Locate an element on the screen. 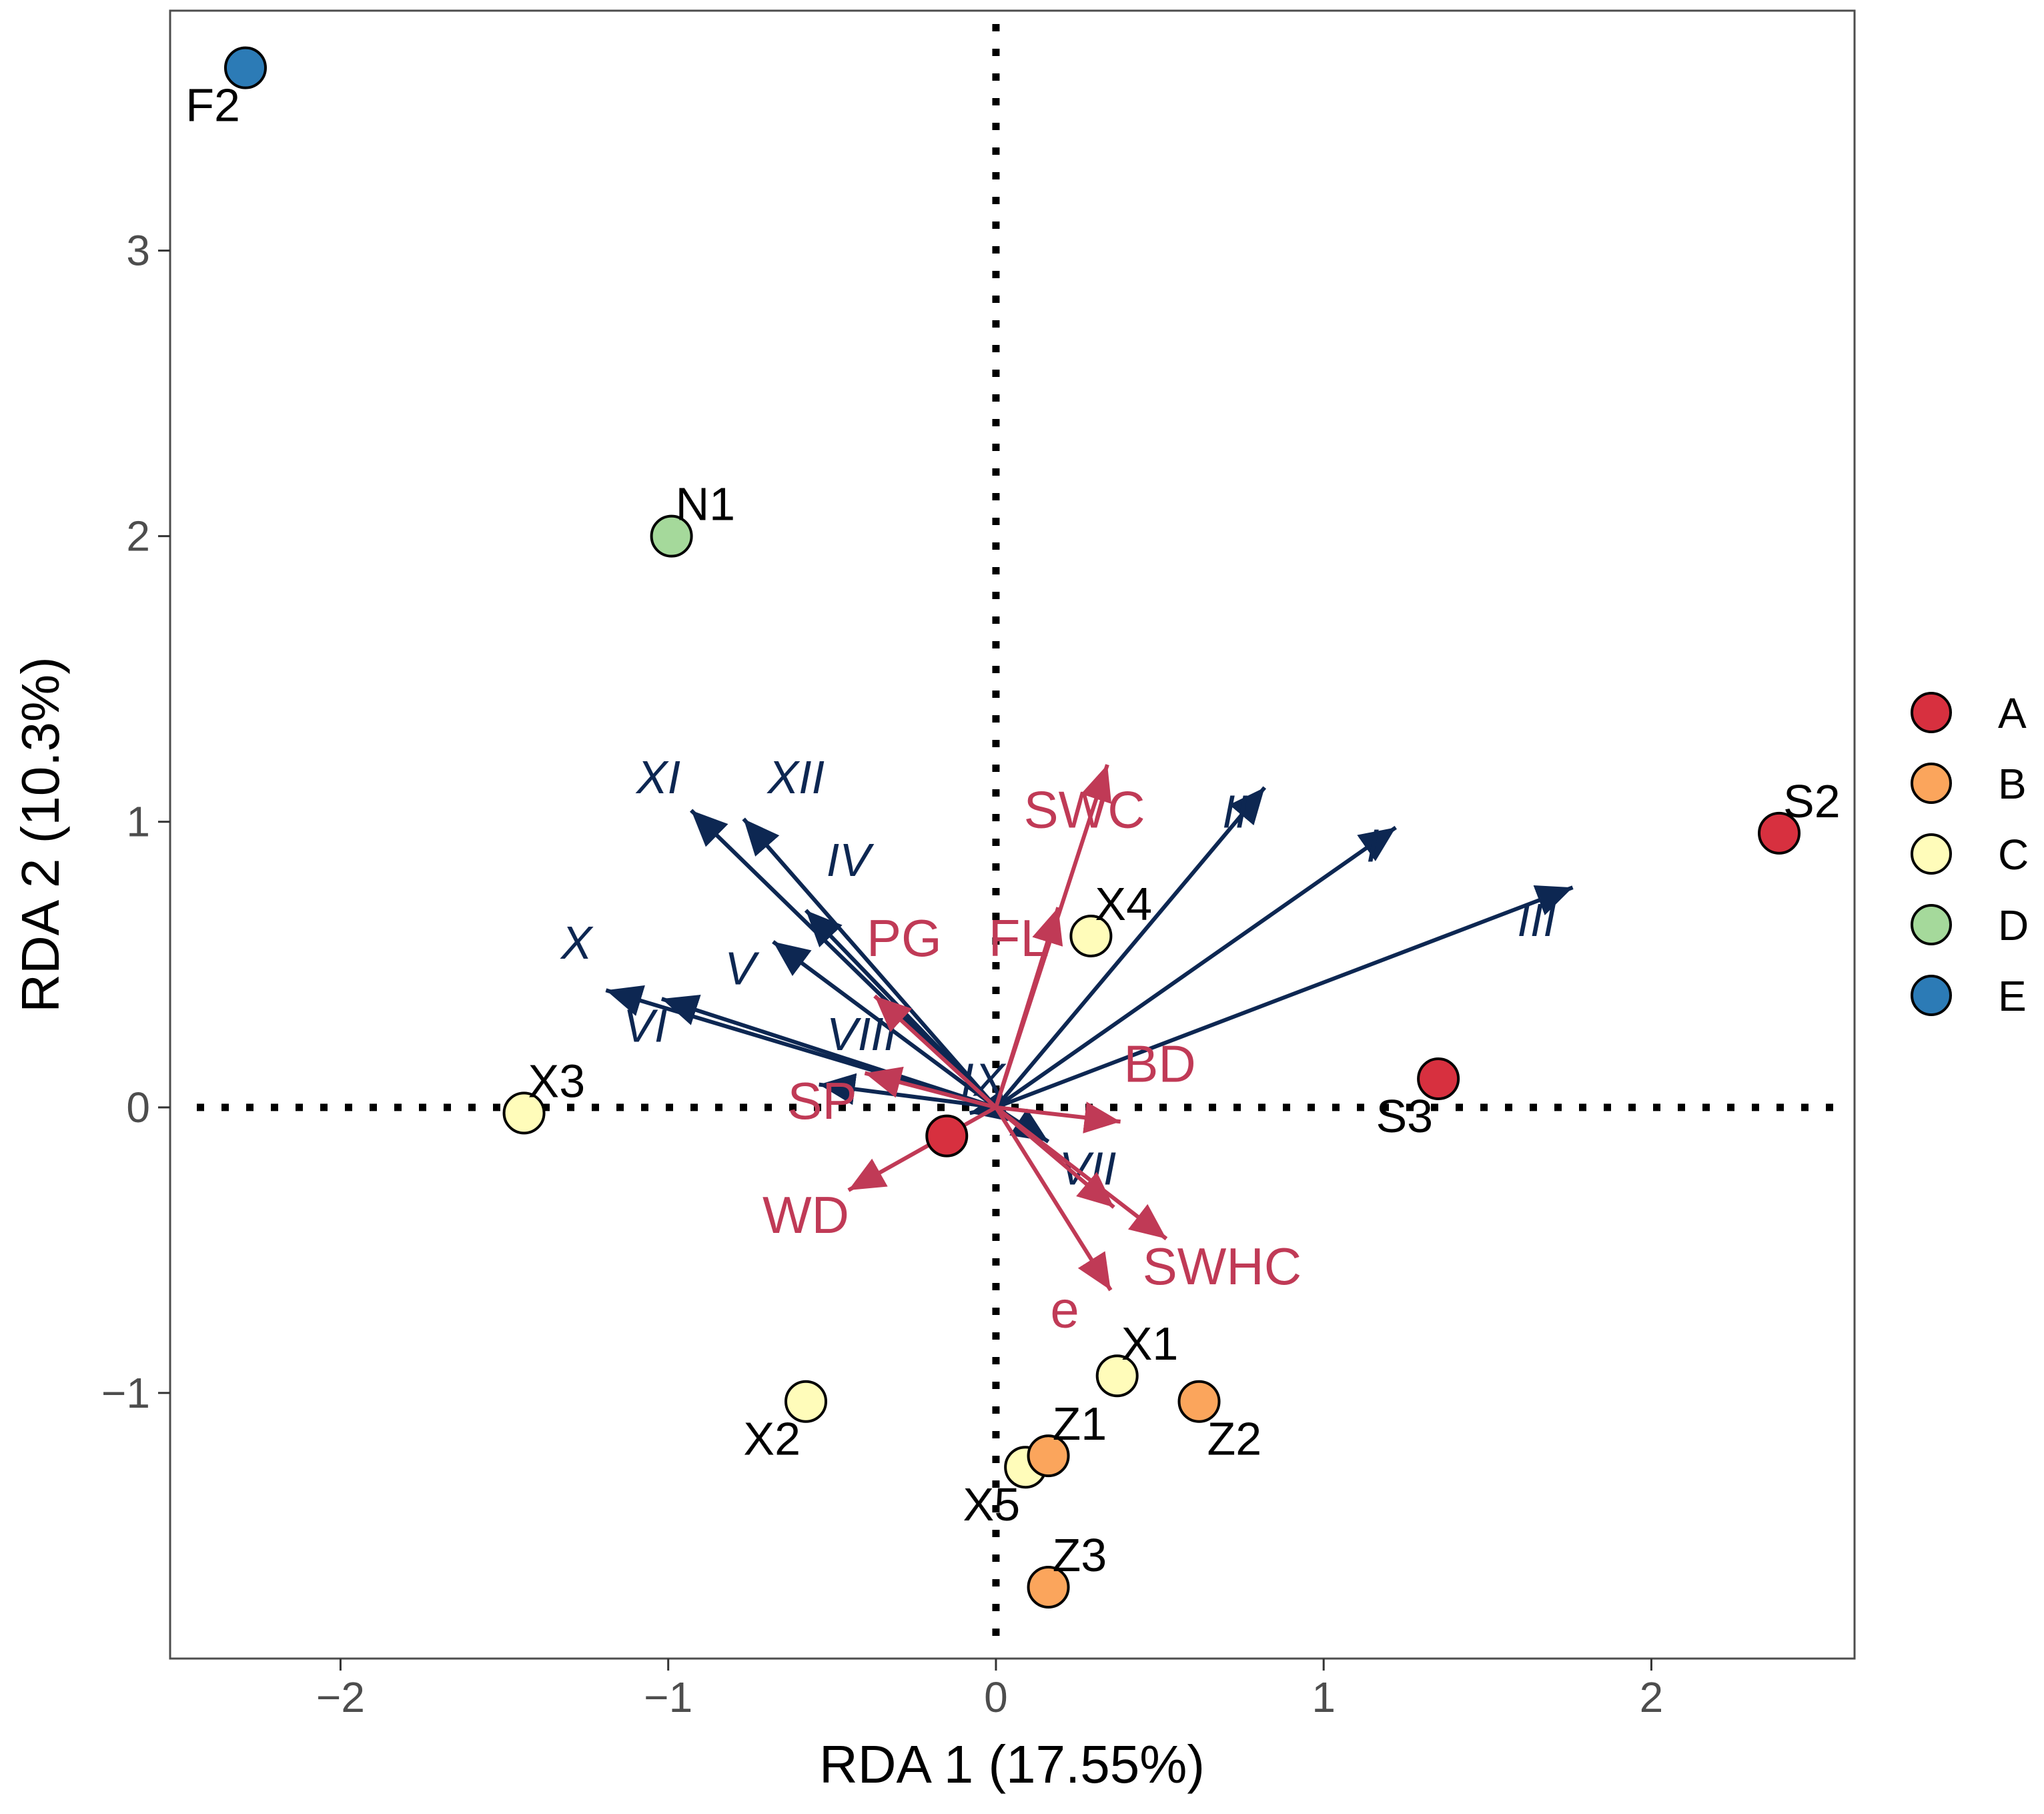 Image resolution: width=2044 pixels, height=1814 pixels. x-axis-title: RDA 1 (17.55%) is located at coordinates (1012, 1764).